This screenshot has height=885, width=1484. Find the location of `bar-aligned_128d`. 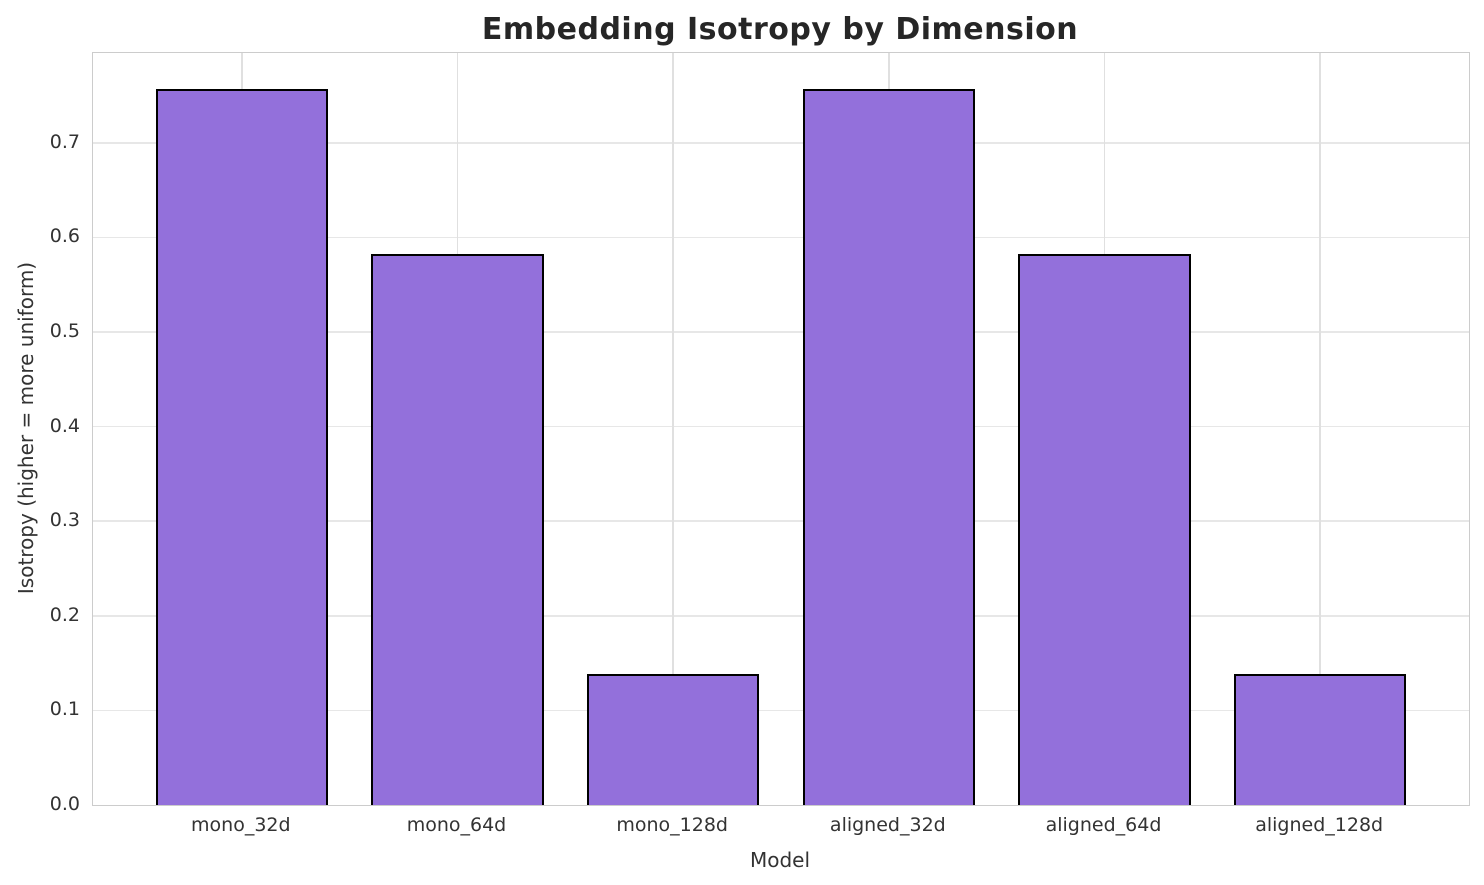

bar-aligned_128d is located at coordinates (1320, 739).